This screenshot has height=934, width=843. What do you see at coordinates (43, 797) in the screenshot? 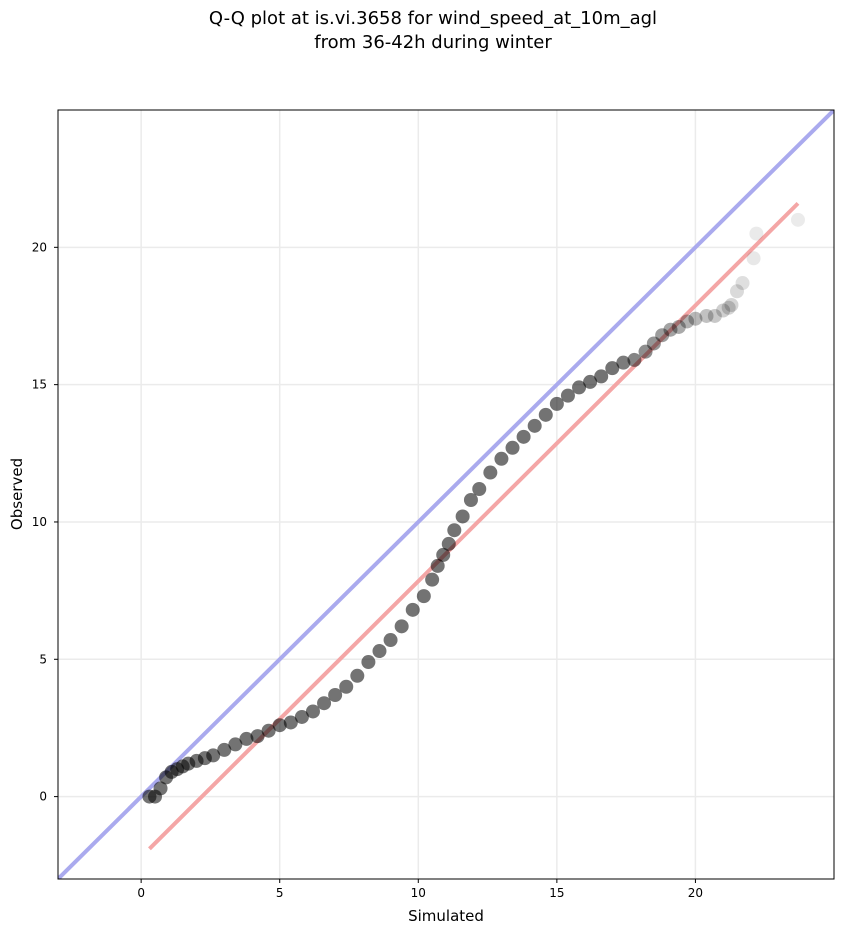
I see `y-tick-label: 0` at bounding box center [43, 797].